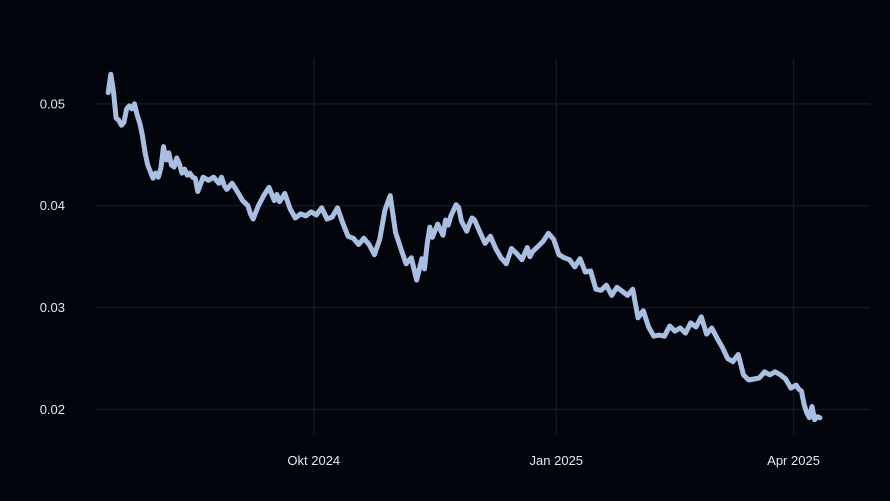 This screenshot has height=501, width=890. I want to click on x-tick-label: Jan 2025, so click(557, 460).